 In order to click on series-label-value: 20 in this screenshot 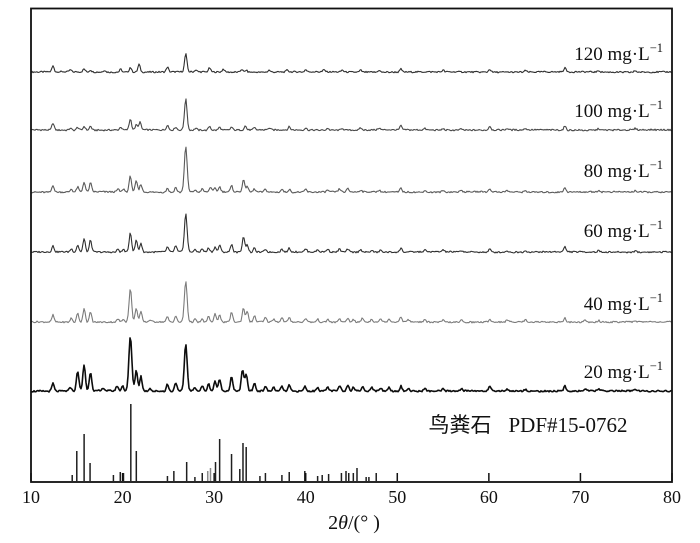, I will do `click(593, 372)`.